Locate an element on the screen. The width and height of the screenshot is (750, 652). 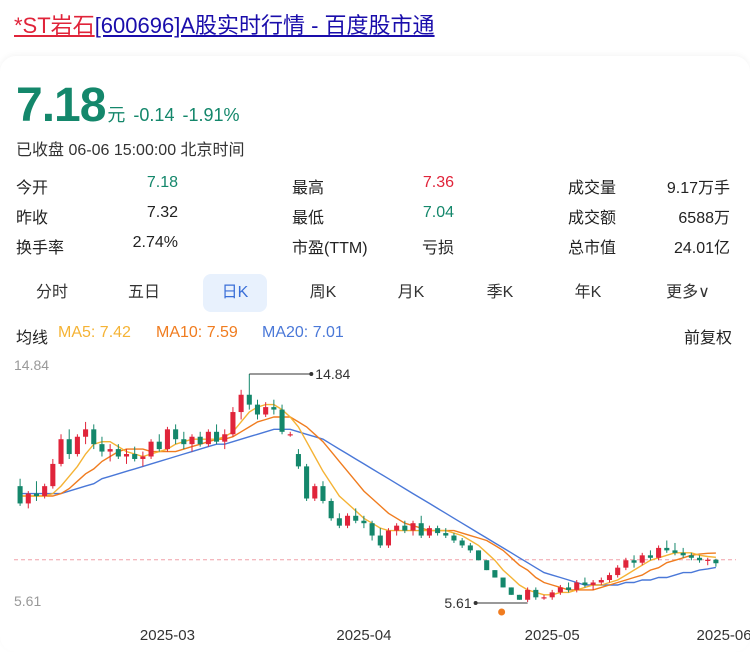
tab-weekly-k: 周K is located at coordinates (323, 292).